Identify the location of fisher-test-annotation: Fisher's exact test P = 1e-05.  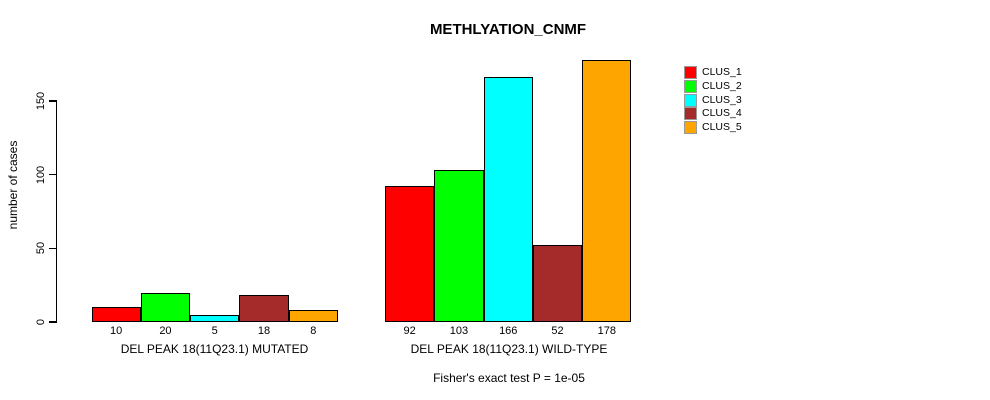
(509, 378).